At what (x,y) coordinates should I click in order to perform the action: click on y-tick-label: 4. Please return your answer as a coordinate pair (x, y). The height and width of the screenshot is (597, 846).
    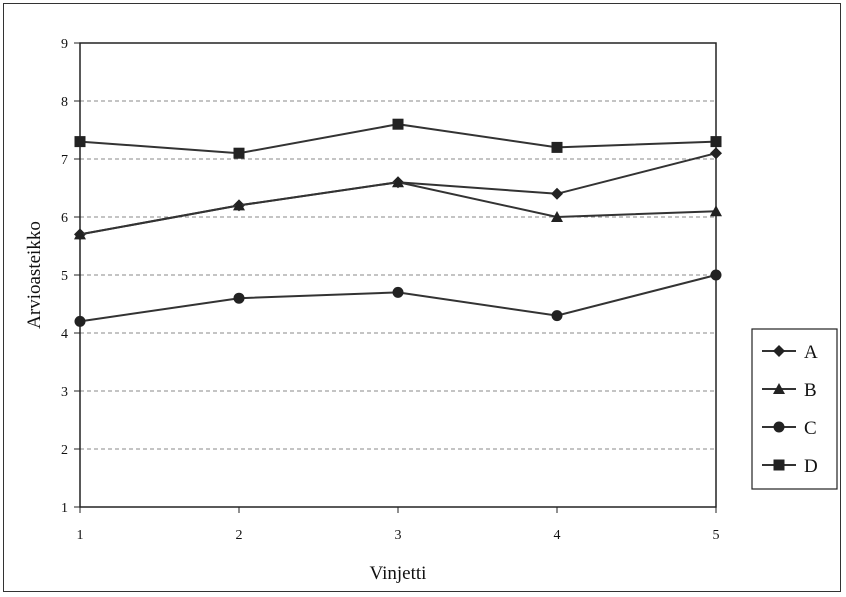
    Looking at the image, I should click on (64, 334).